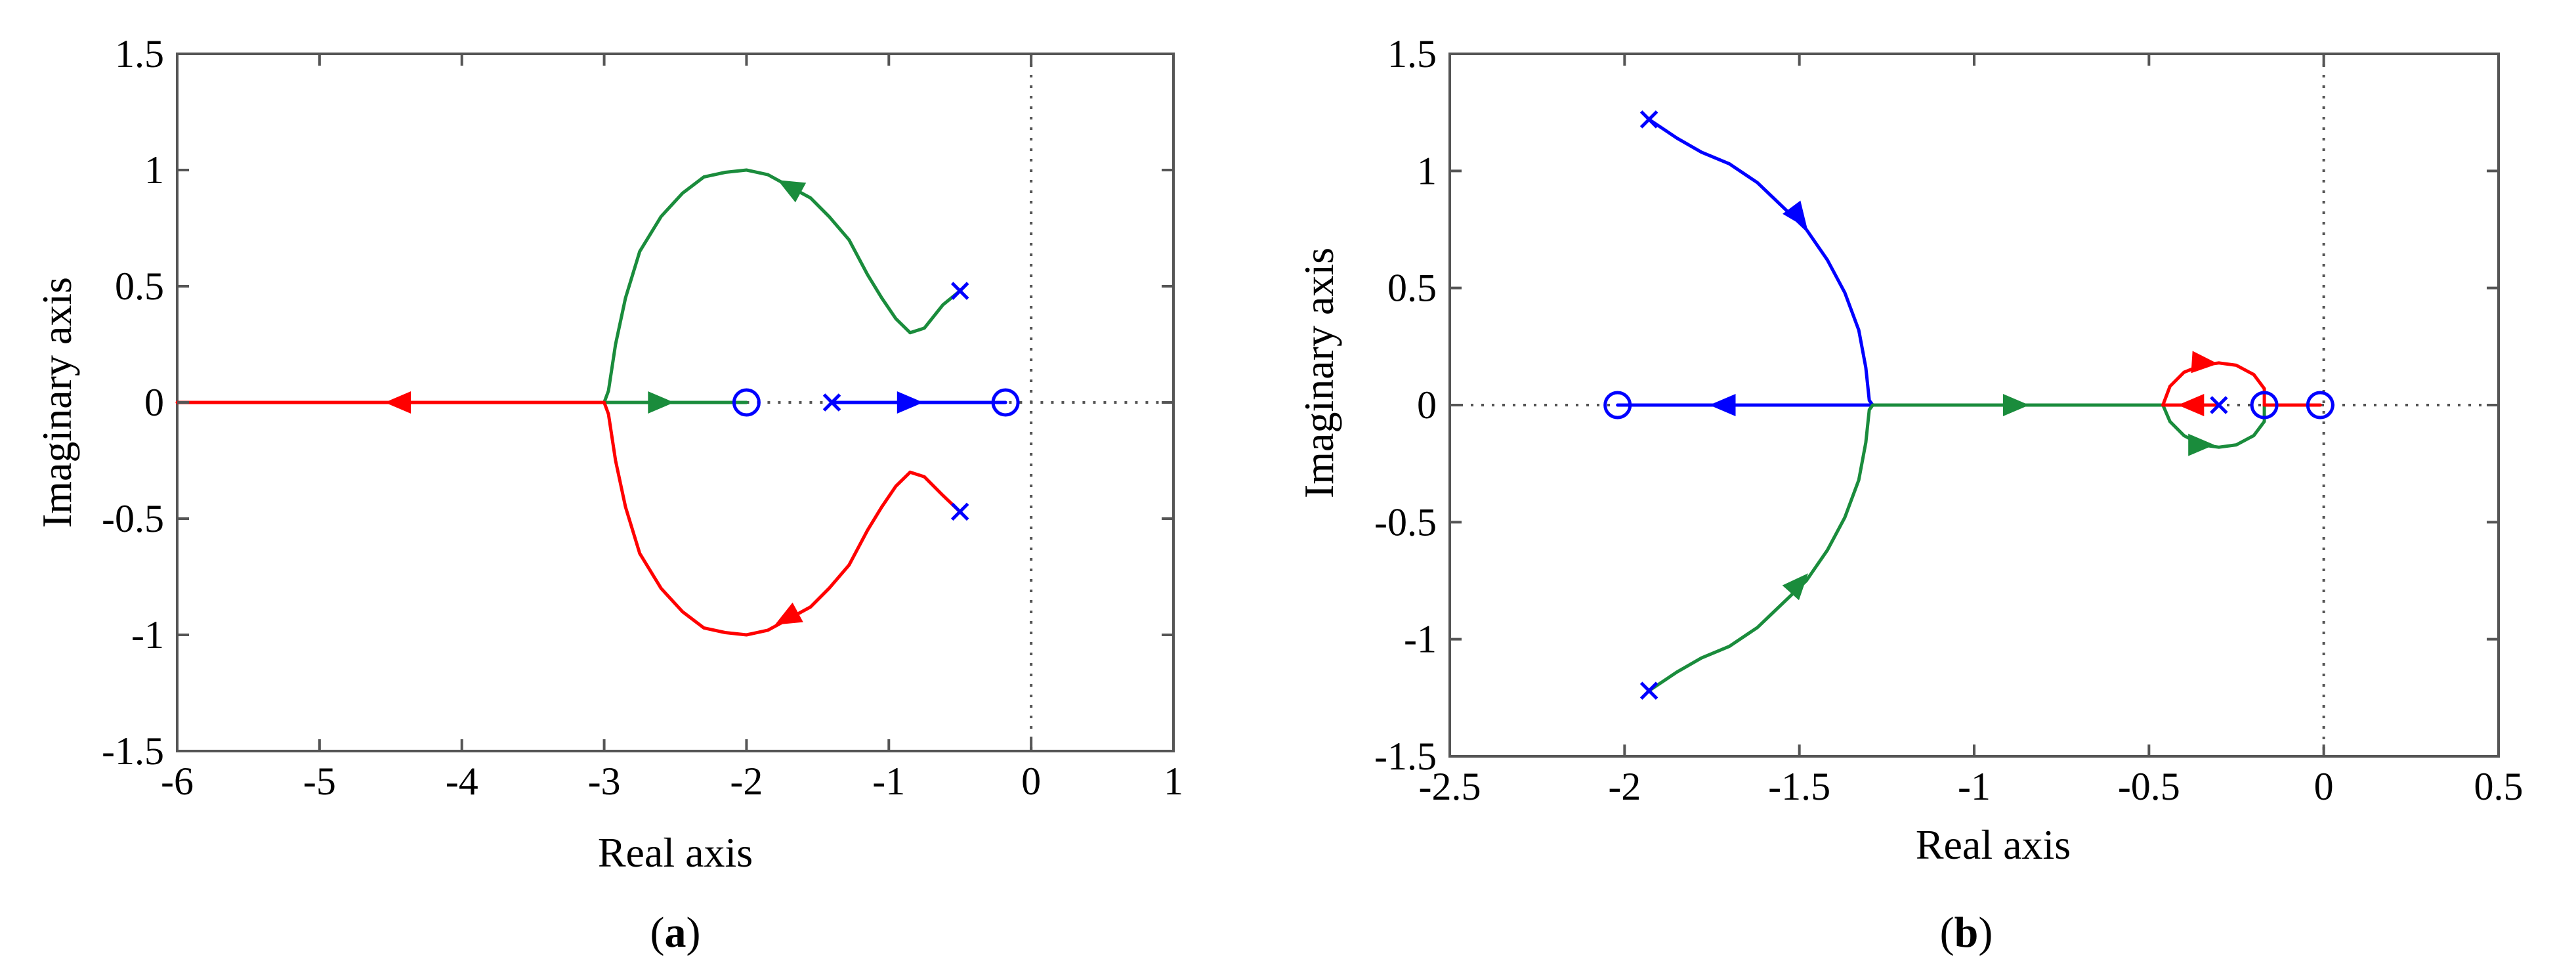  I want to click on y-tick-label-a: -1.5, so click(133, 751).